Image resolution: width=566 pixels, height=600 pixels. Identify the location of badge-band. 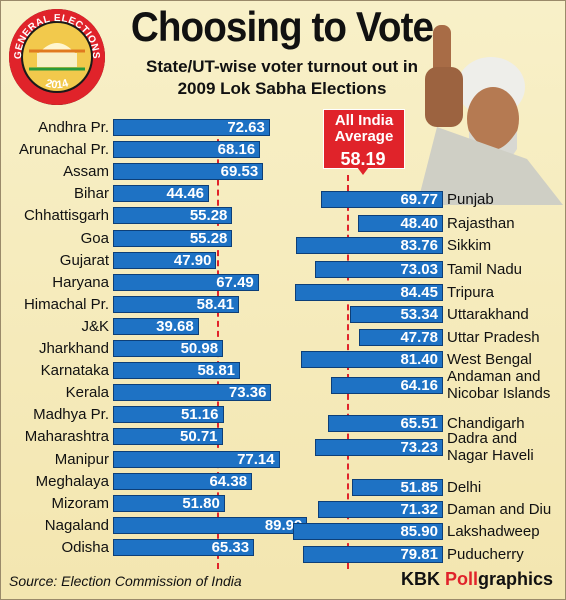
(57, 57).